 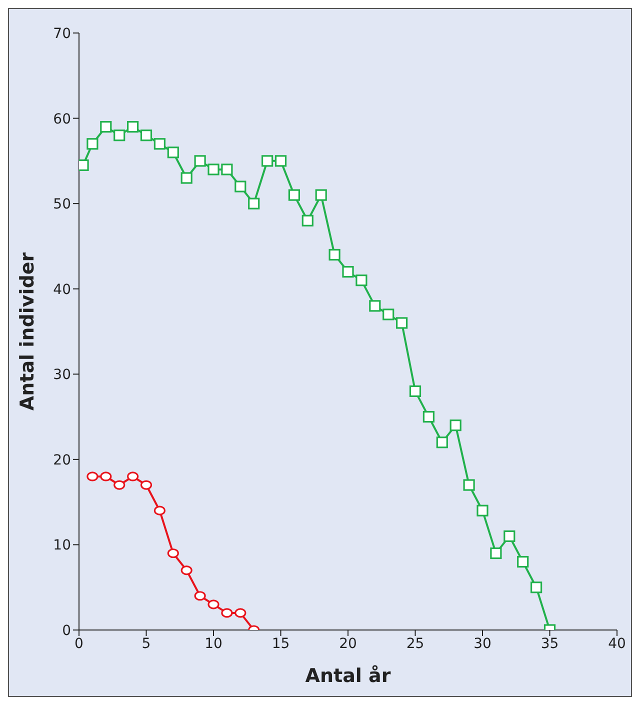 What do you see at coordinates (62, 460) in the screenshot?
I see `y-tick-label: 20` at bounding box center [62, 460].